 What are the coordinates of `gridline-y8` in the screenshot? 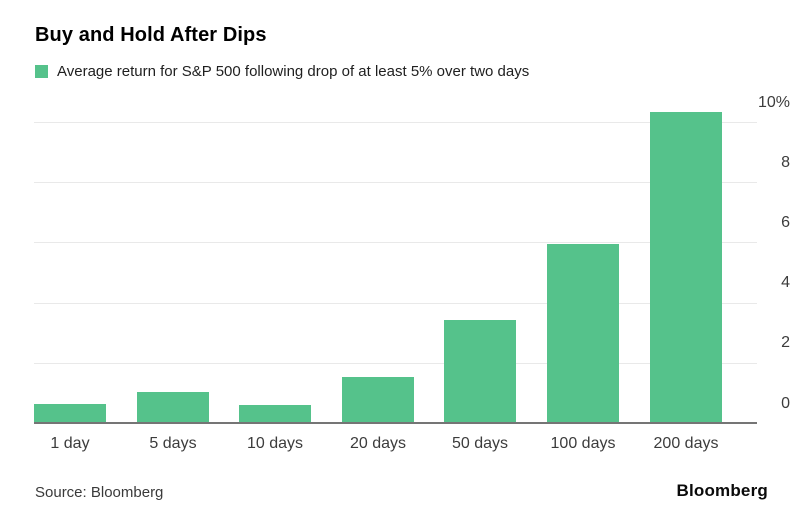 It's located at (395, 182).